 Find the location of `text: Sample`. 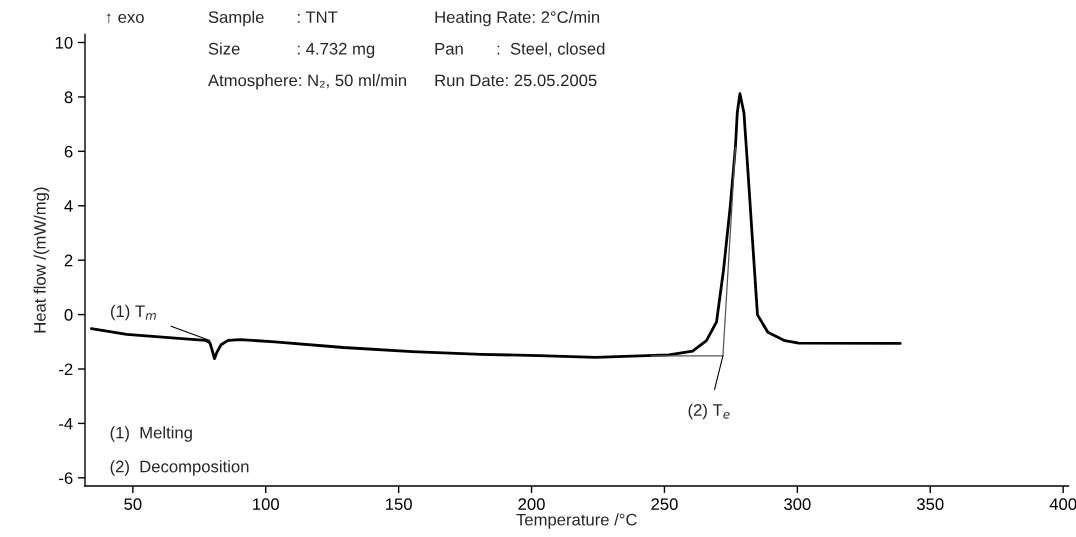

text: Sample is located at coordinates (236, 18).